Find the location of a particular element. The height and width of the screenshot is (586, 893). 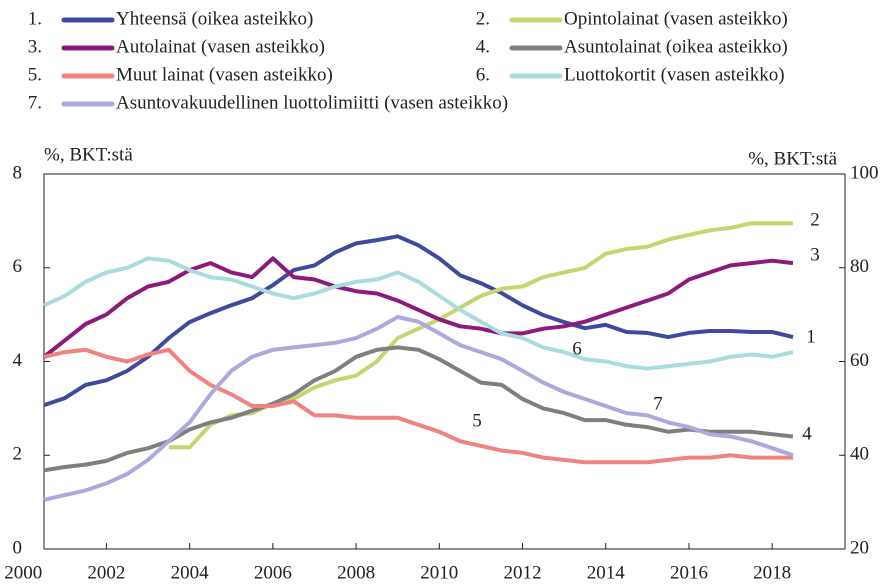

series-end-label: 7 is located at coordinates (658, 403).